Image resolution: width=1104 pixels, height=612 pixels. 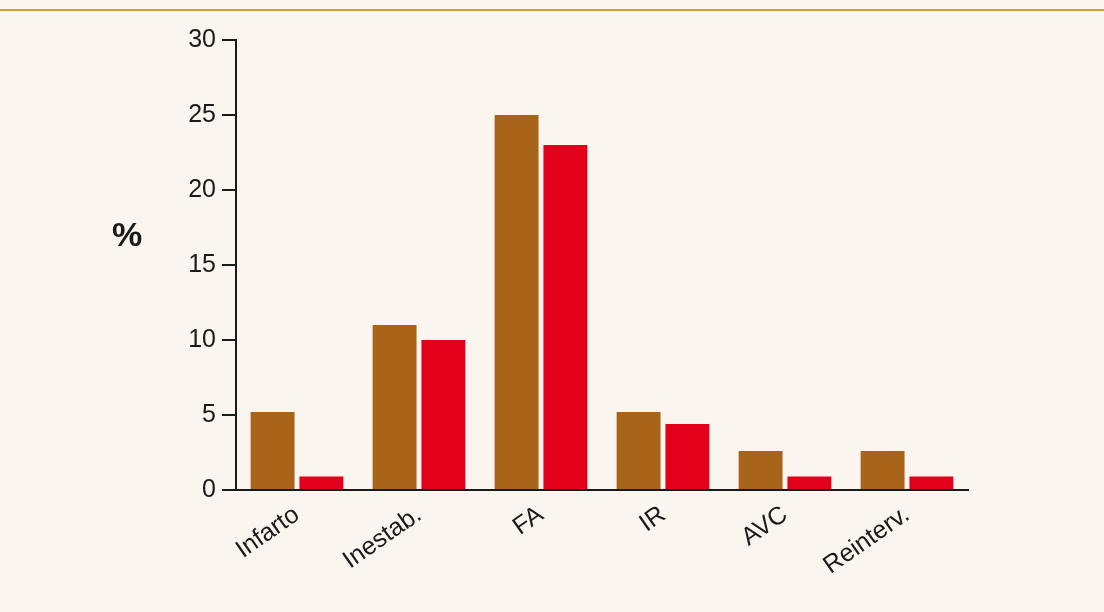 What do you see at coordinates (202, 262) in the screenshot?
I see `y-tick-label: 15` at bounding box center [202, 262].